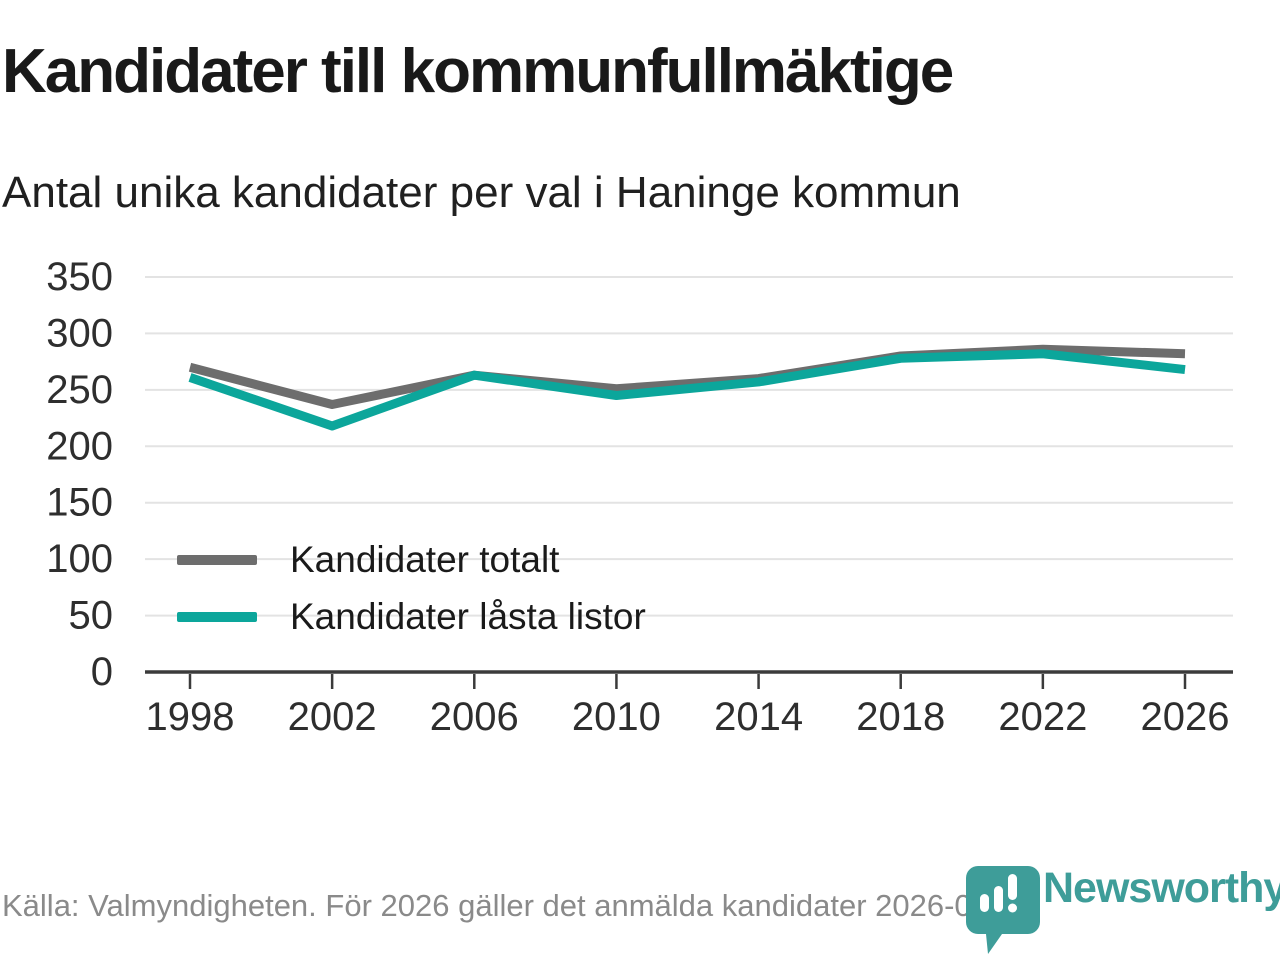 Image resolution: width=1280 pixels, height=960 pixels. I want to click on y-tick-label: 150, so click(79, 503).